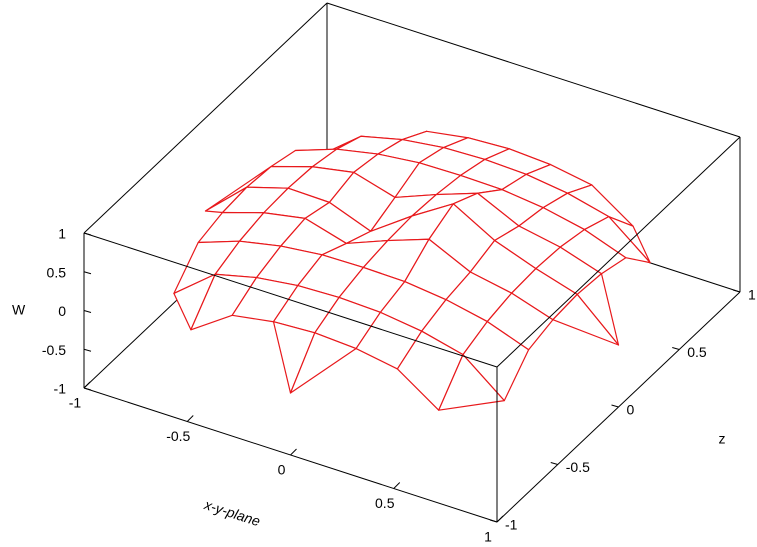 Image resolution: width=757 pixels, height=547 pixels. What do you see at coordinates (488, 537) in the screenshot?
I see `x-tick-label: 1` at bounding box center [488, 537].